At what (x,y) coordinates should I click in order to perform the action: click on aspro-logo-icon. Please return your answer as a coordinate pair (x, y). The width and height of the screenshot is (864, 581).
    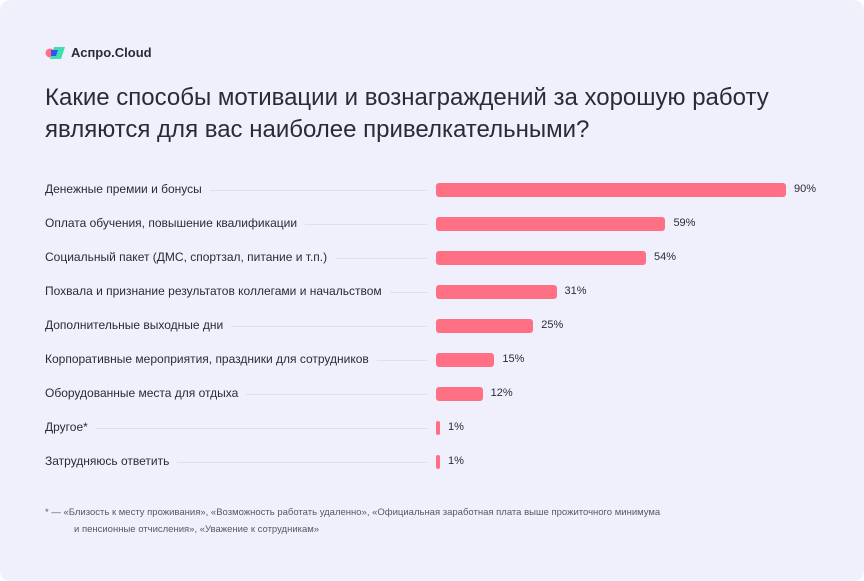
    Looking at the image, I should click on (55, 52).